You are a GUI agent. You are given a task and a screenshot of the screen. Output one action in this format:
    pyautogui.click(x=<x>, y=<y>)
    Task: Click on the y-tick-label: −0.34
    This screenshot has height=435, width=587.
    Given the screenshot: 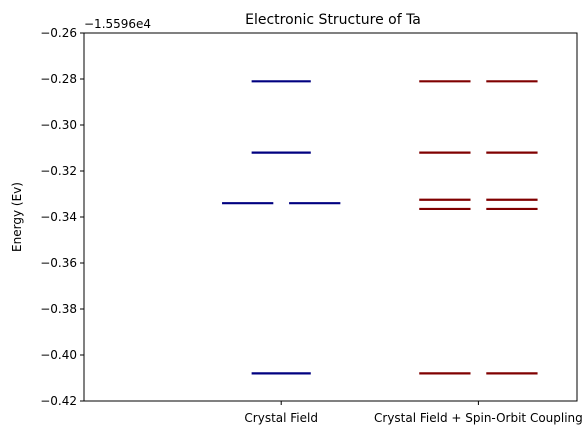 What is the action you would take?
    pyautogui.click(x=58, y=217)
    